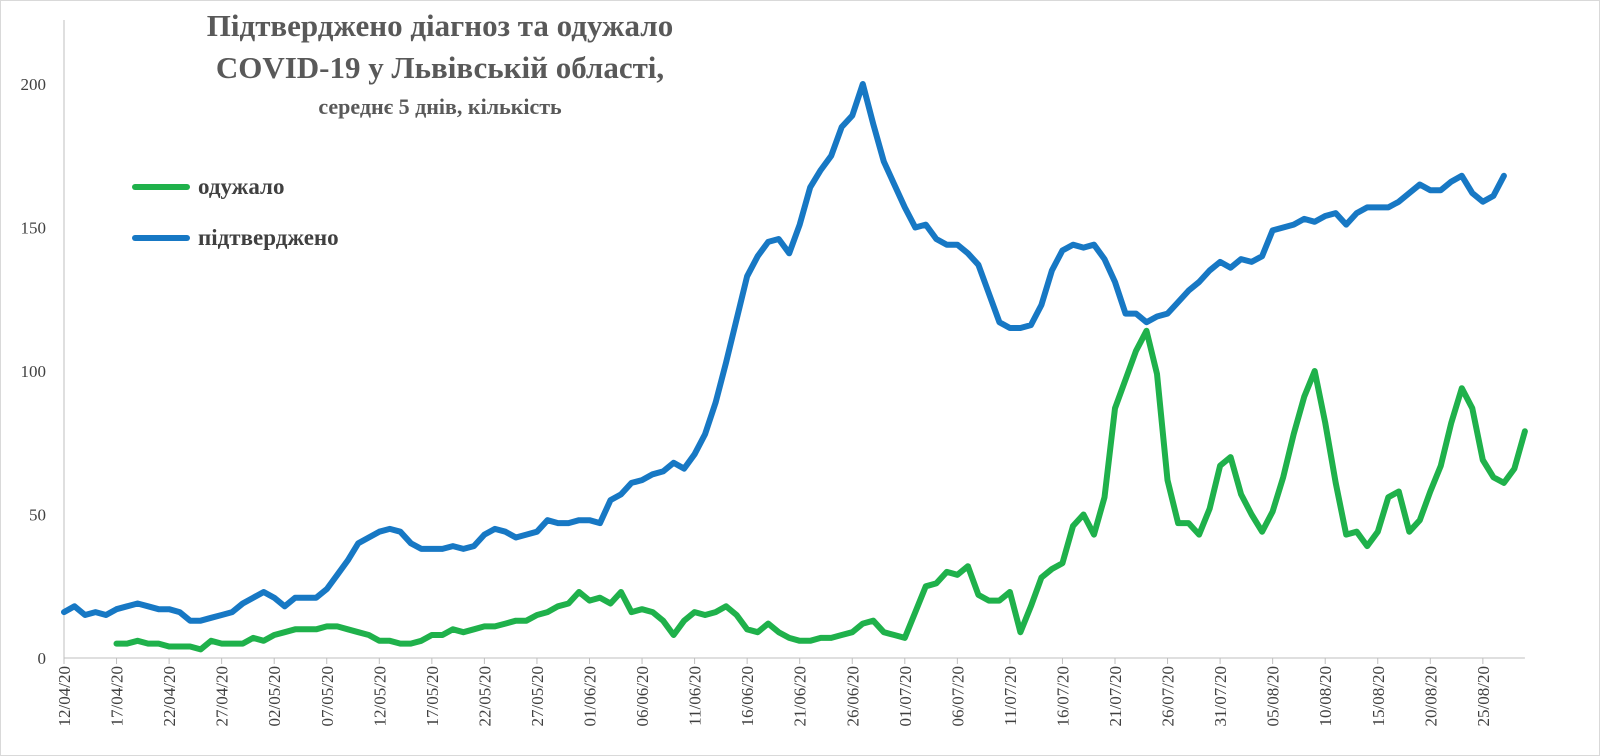 The width and height of the screenshot is (1600, 756). I want to click on x-tick-label: 16/06/20, so click(747, 696).